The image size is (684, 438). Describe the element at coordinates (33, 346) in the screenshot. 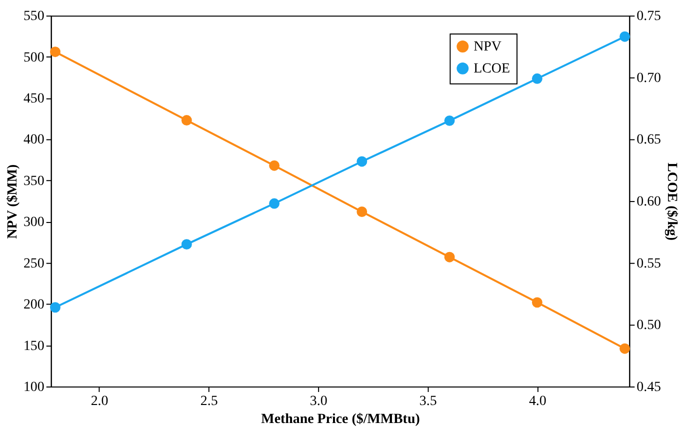

I see `y-tick-label: 150` at that location.